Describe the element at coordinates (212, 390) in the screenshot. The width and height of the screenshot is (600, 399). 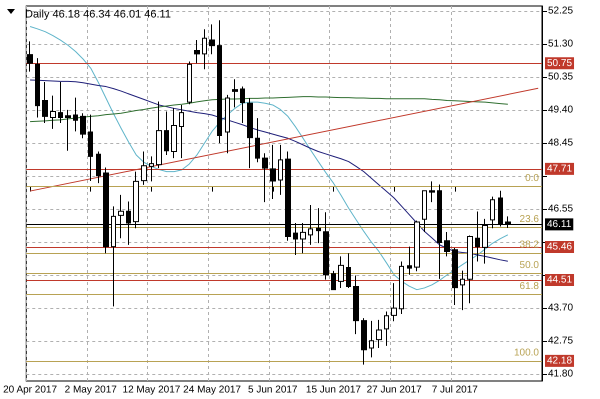
I see `x-tick-label: 24 May 2017` at that location.